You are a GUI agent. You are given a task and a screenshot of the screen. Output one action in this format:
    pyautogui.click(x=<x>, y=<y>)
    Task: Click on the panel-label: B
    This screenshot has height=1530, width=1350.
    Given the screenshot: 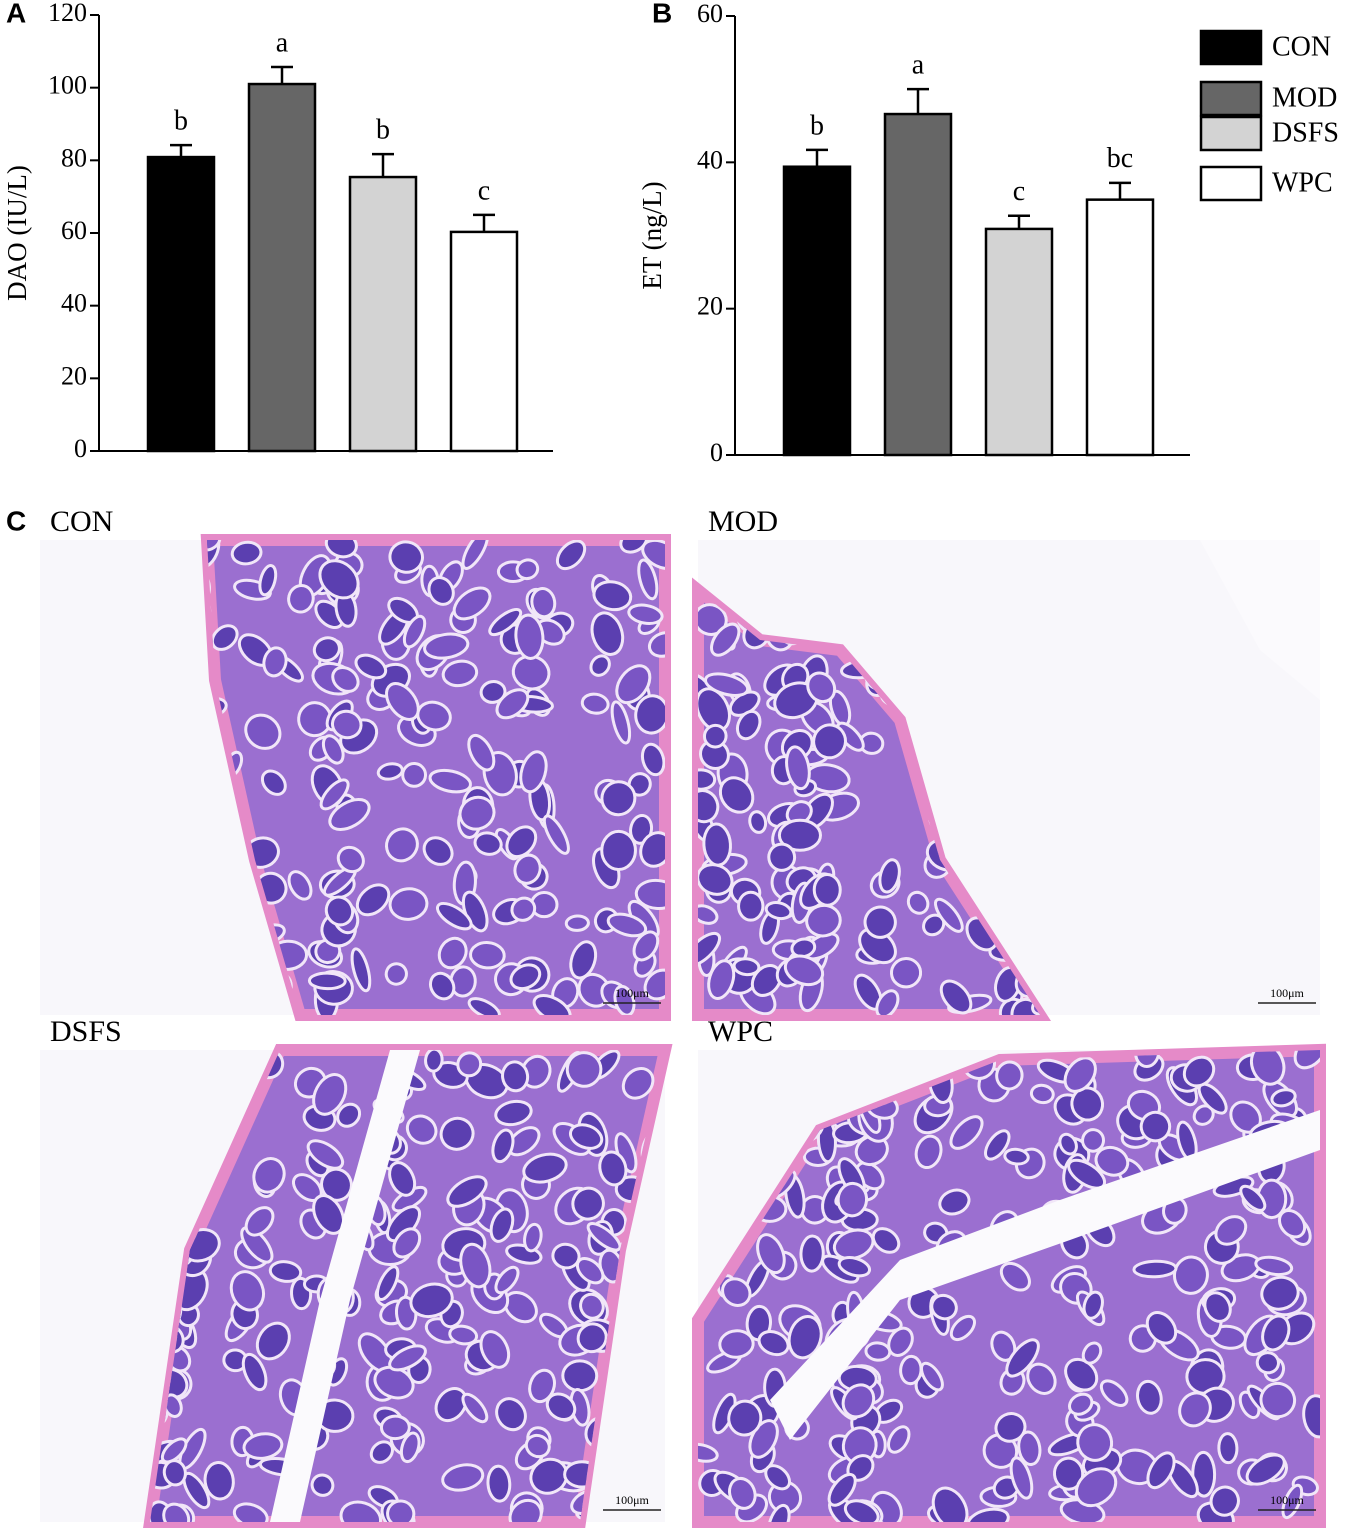 What is the action you would take?
    pyautogui.click(x=662, y=14)
    